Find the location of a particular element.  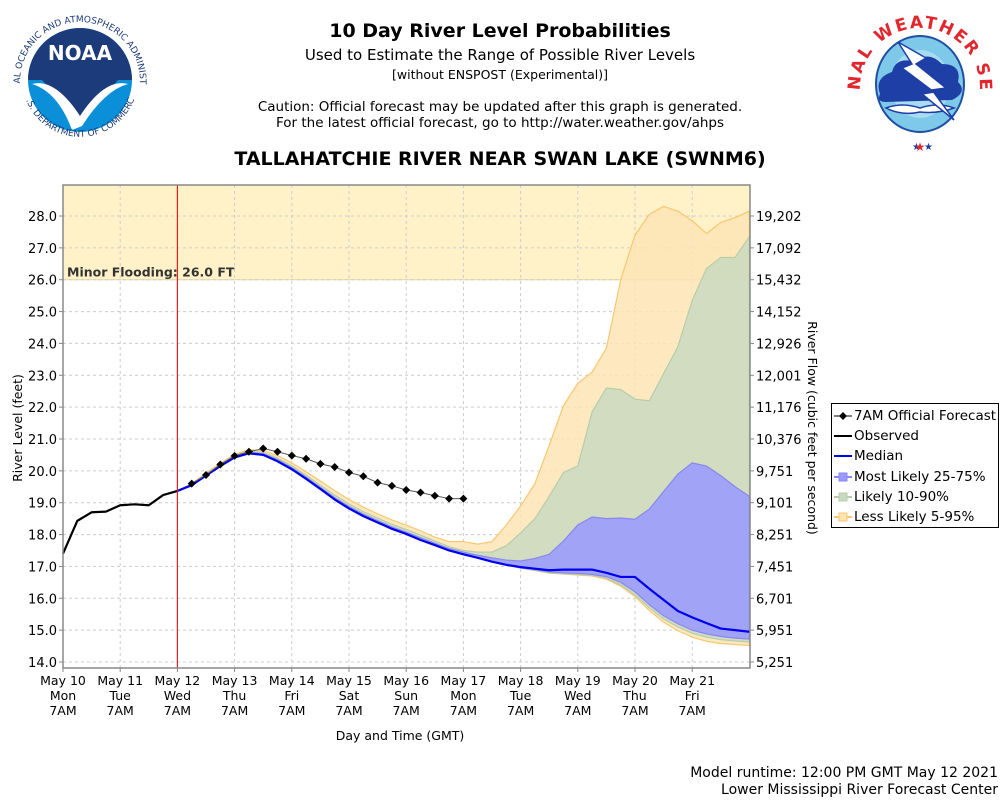

y2-tick-label: 14,152 is located at coordinates (779, 313).